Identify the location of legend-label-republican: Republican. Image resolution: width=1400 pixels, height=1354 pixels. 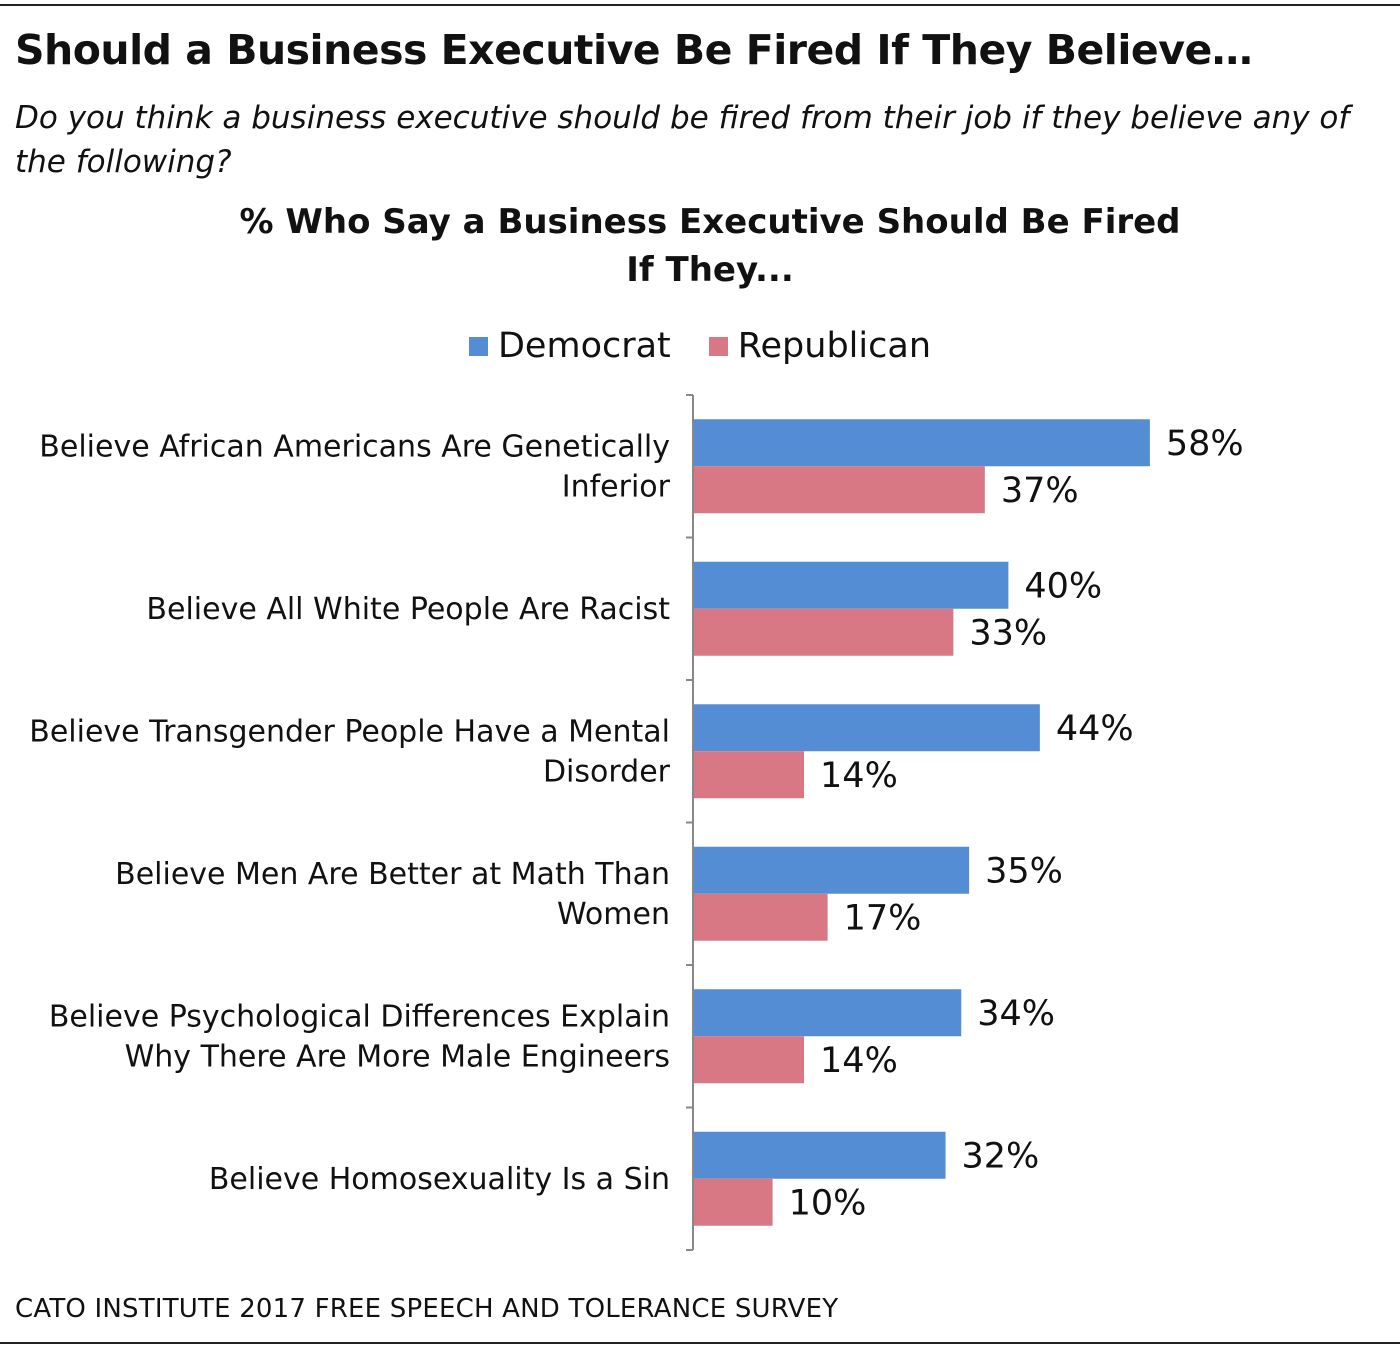
(834, 346).